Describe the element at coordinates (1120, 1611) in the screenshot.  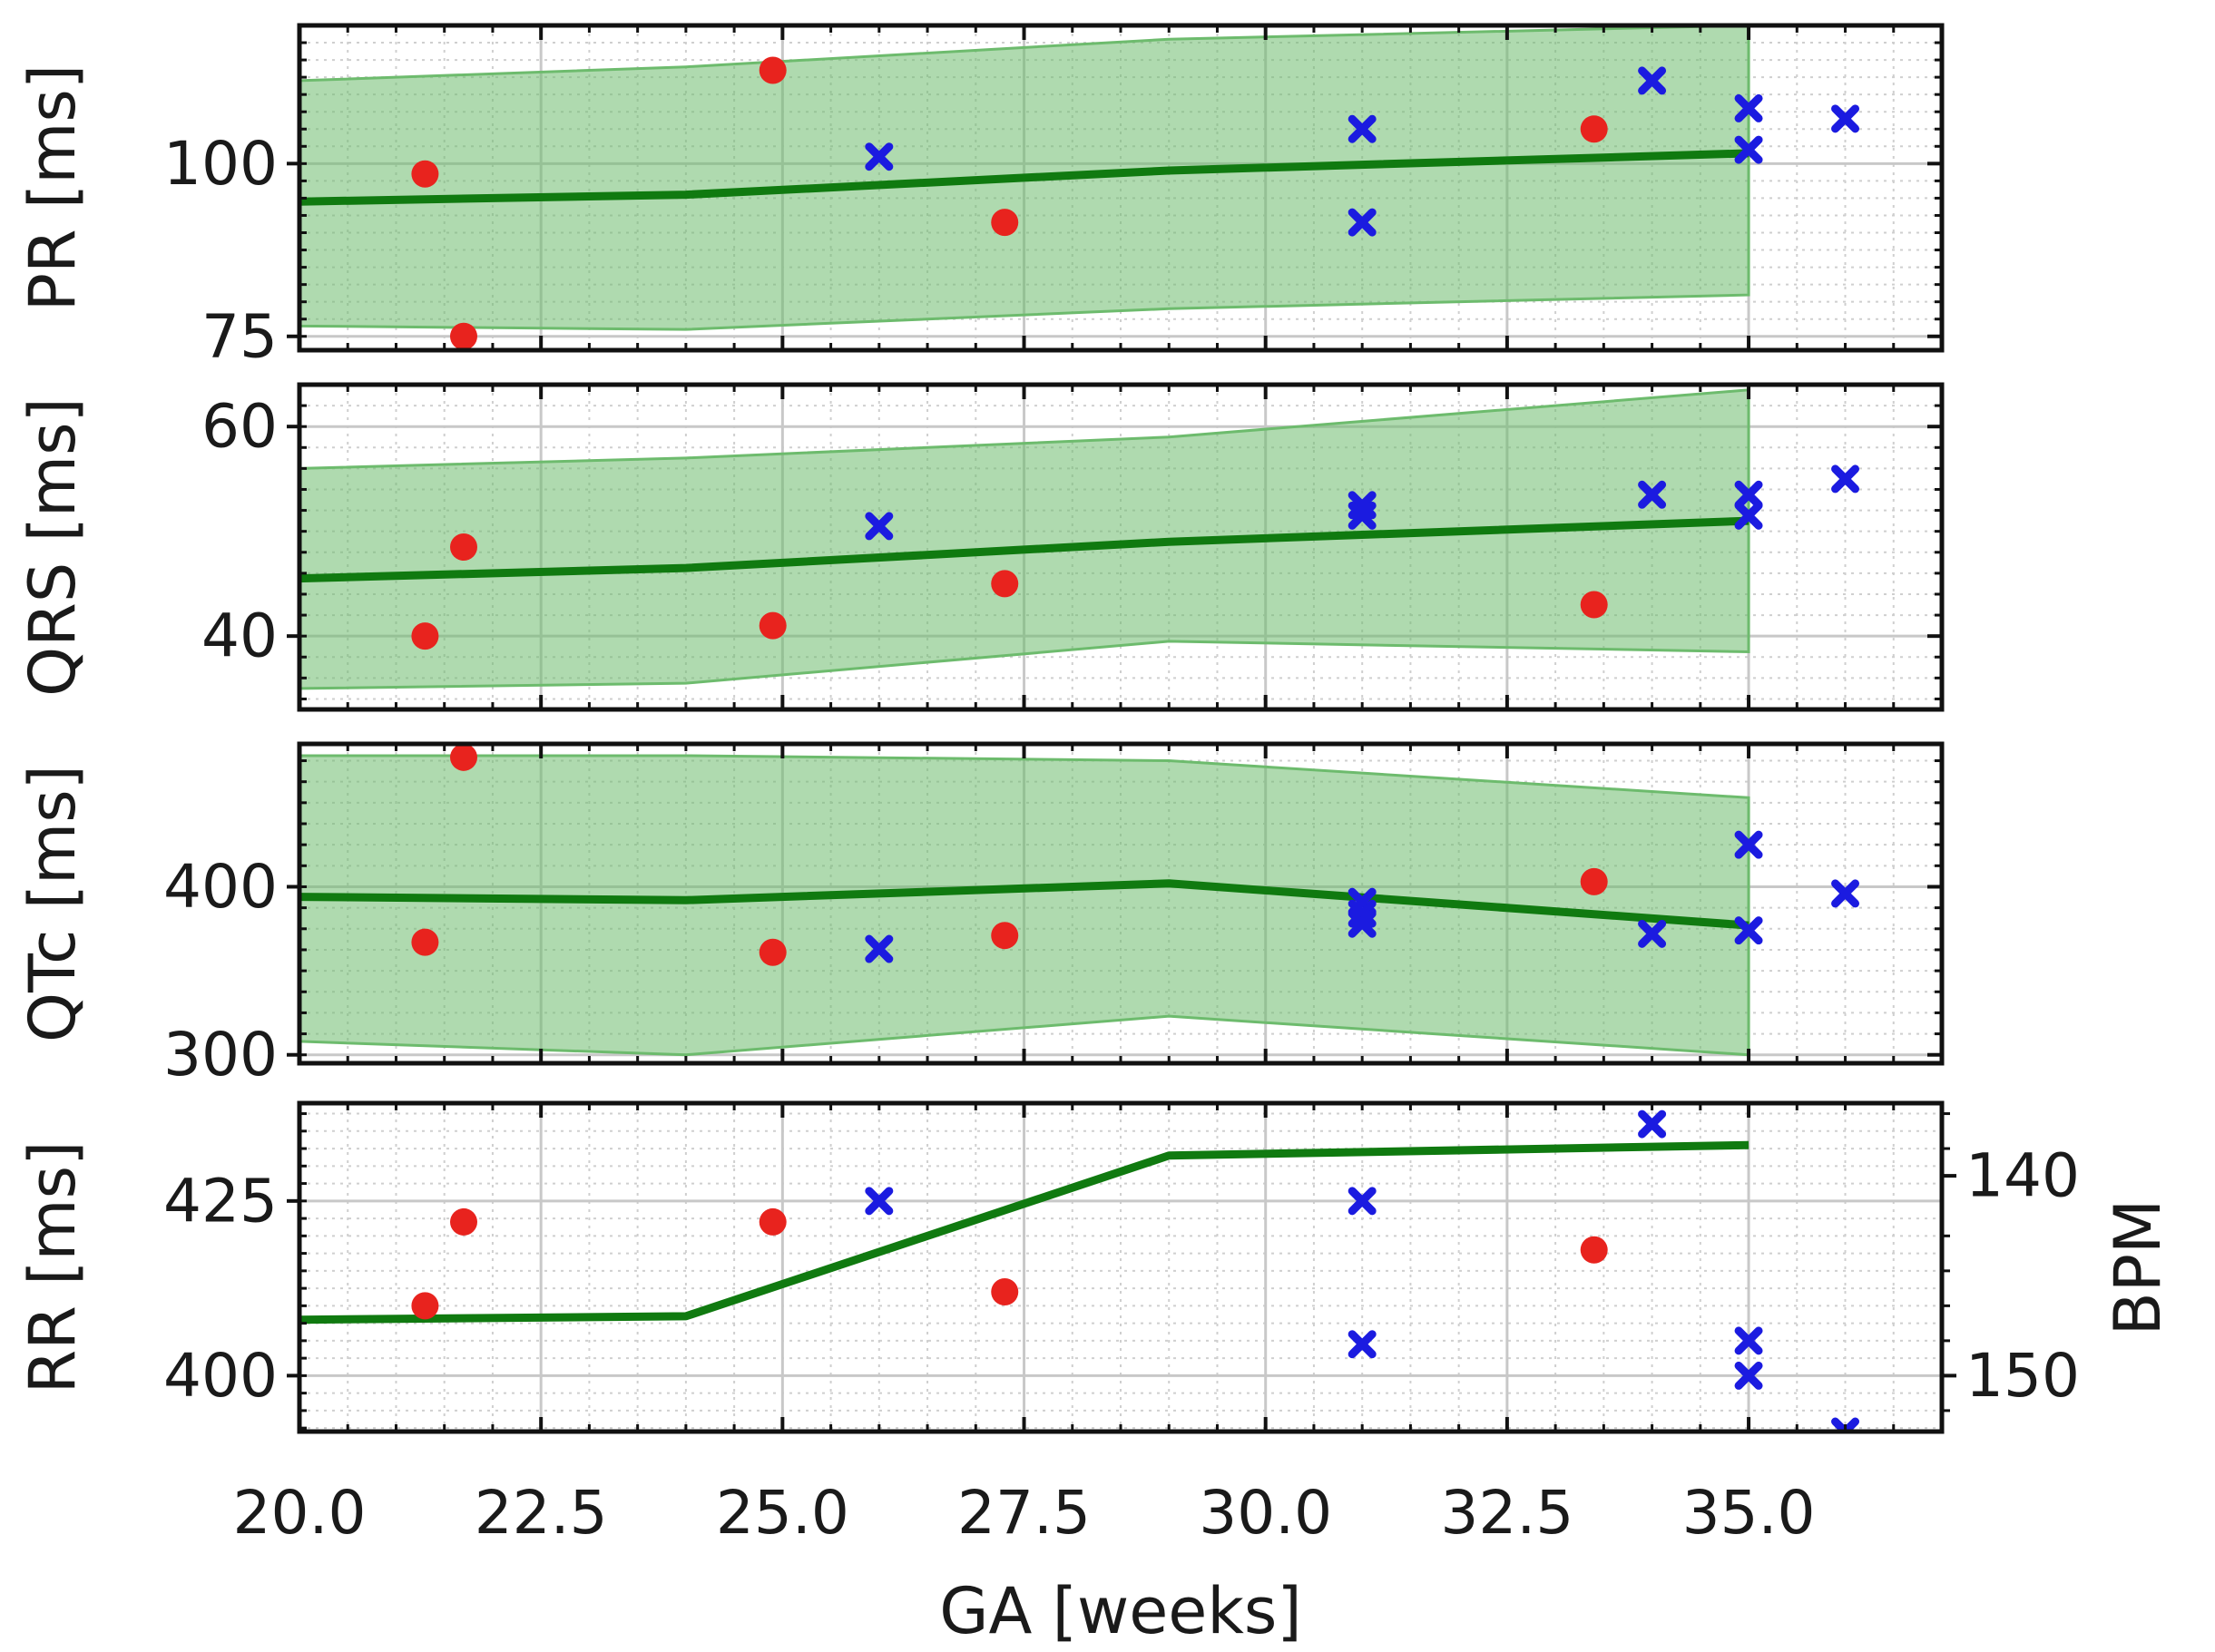
I see `x-axis-label: GA [weeks]` at that location.